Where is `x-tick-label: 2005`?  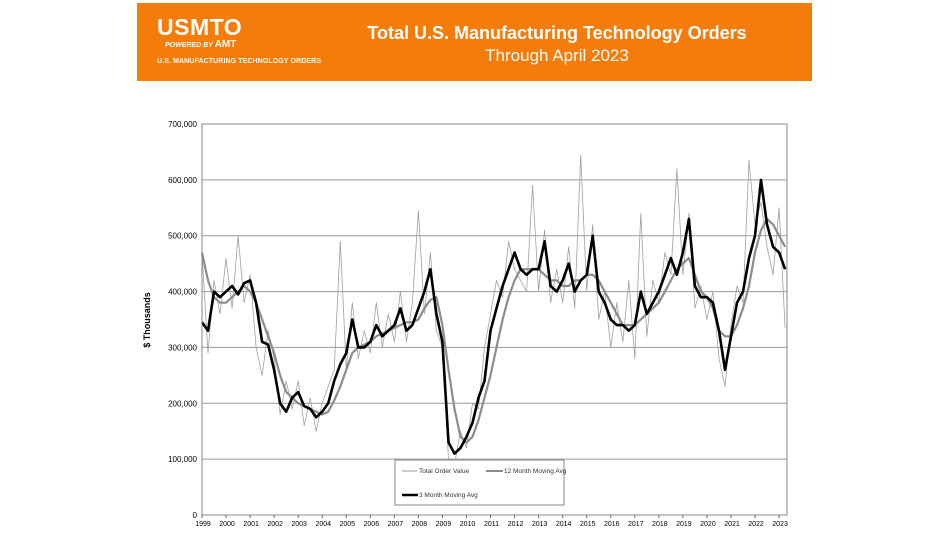
x-tick-label: 2005 is located at coordinates (347, 524).